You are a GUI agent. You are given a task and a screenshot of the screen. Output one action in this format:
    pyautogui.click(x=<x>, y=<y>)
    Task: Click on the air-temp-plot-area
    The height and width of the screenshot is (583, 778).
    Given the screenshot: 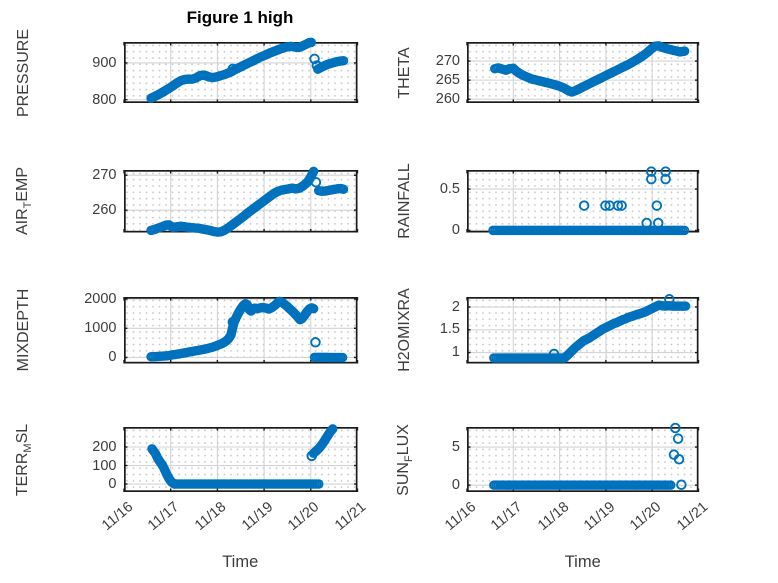 What is the action you would take?
    pyautogui.click(x=240, y=201)
    